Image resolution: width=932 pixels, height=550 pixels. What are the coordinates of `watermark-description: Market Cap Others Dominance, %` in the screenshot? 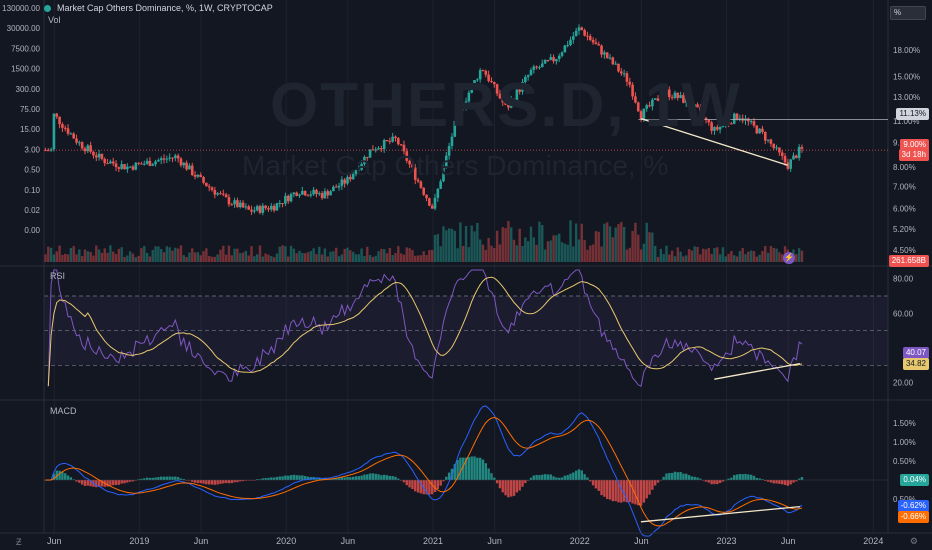 It's located at (455, 165).